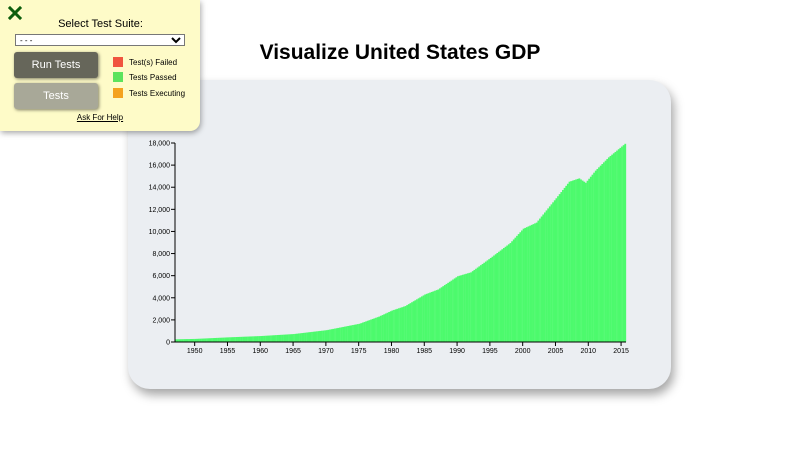 The image size is (800, 450). What do you see at coordinates (56, 96) in the screenshot?
I see `tests-button: Tests` at bounding box center [56, 96].